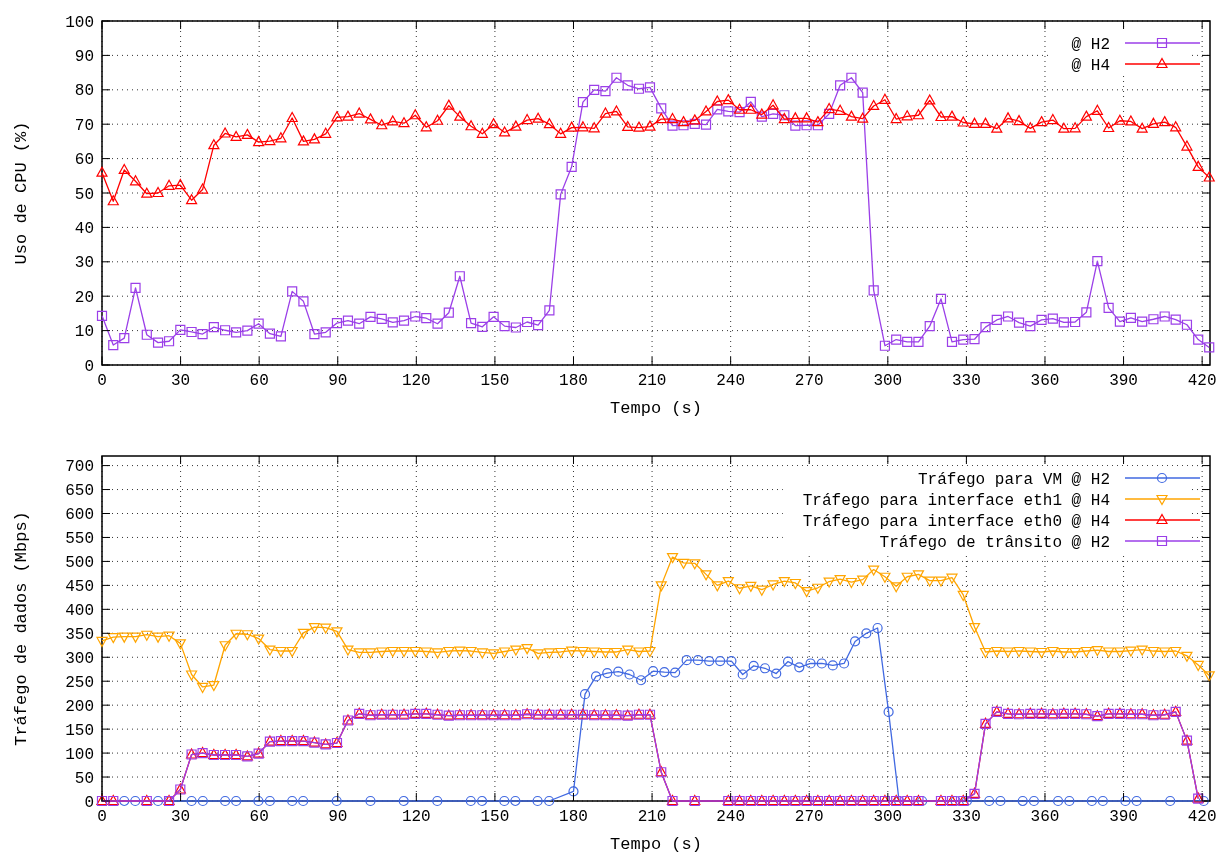 Image resolution: width=1223 pixels, height=864 pixels. I want to click on y-tick-label: 400, so click(79, 610).